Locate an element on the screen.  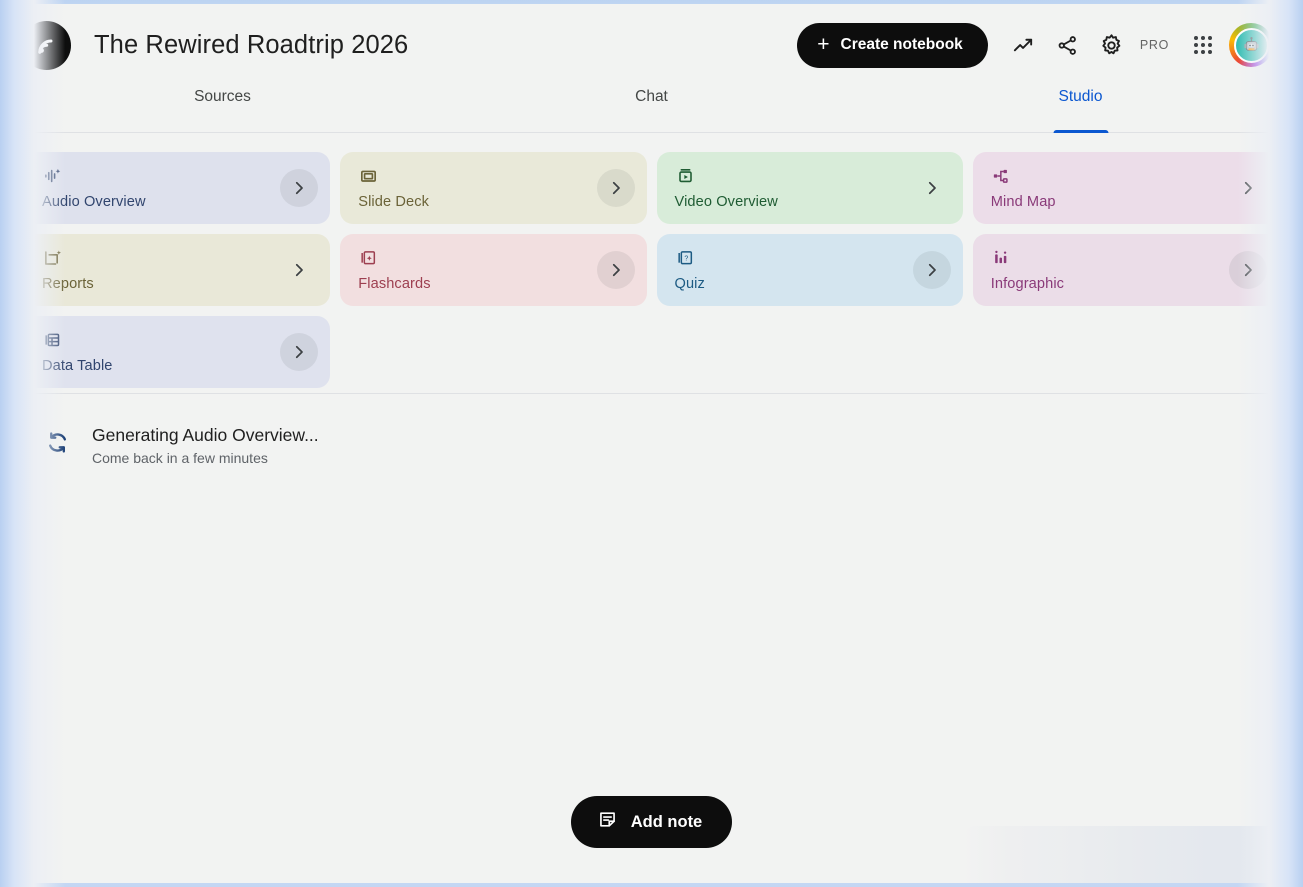
plus-icon: + is located at coordinates (823, 44).